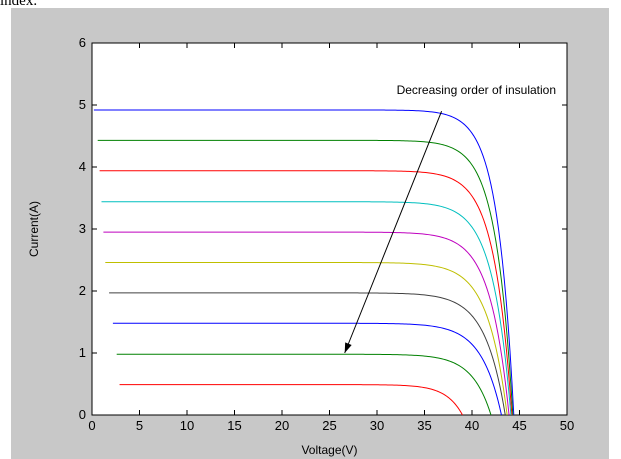  Describe the element at coordinates (424, 425) in the screenshot. I see `x-tick-label: 35` at that location.